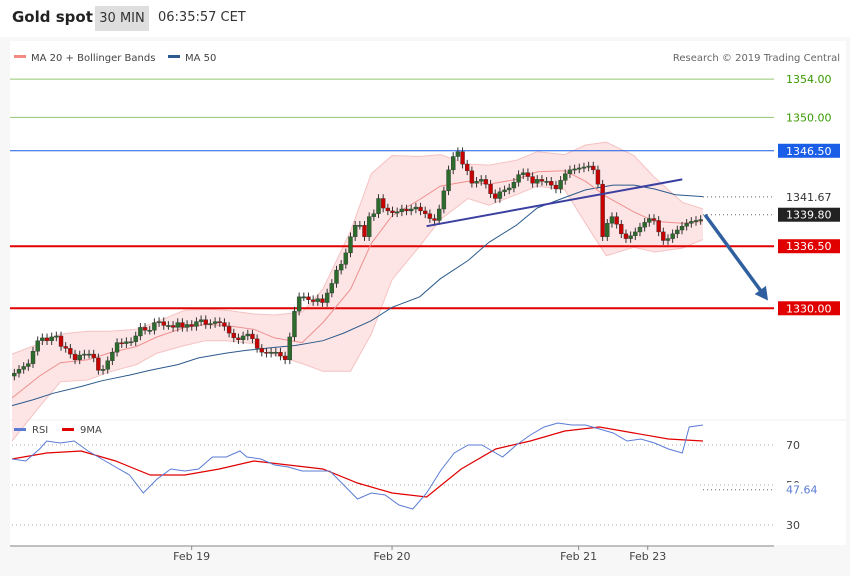 The image size is (850, 576). What do you see at coordinates (554, 203) in the screenshot?
I see `trendline` at bounding box center [554, 203].